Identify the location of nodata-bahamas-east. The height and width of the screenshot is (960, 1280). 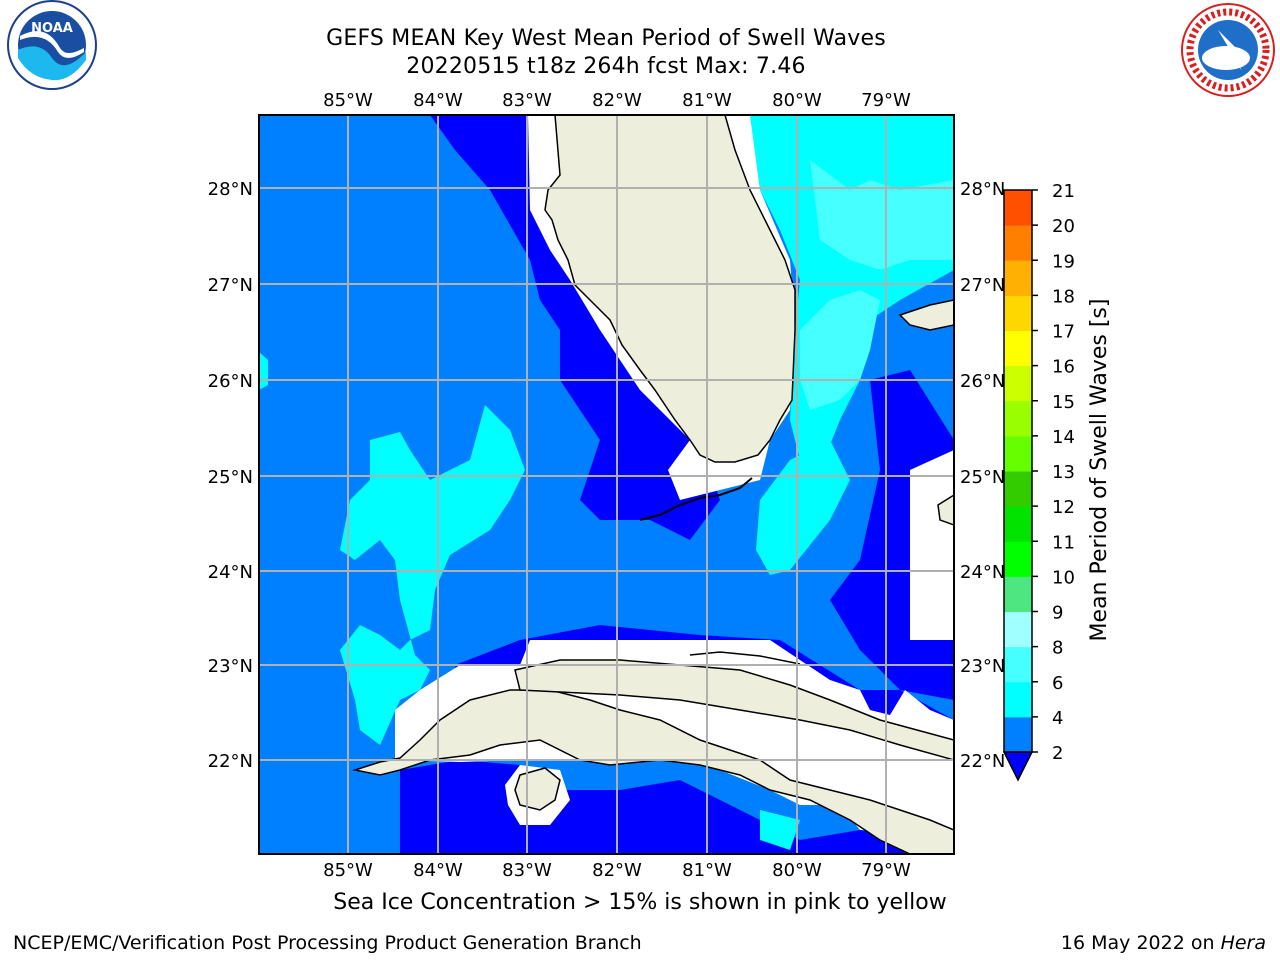
(932, 545).